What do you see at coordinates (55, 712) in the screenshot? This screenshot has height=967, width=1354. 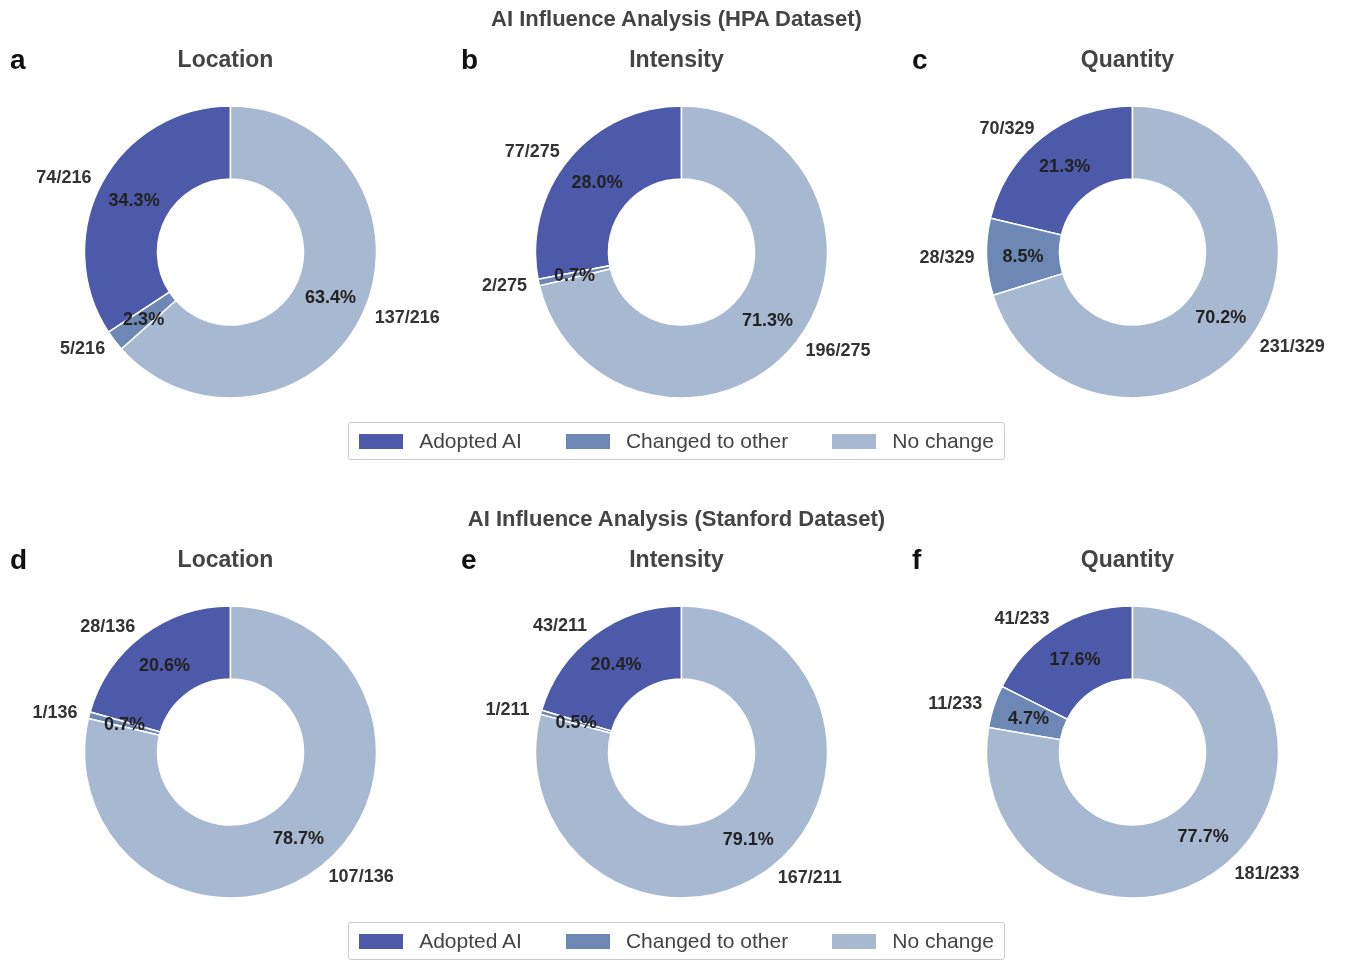 I see `data-label: 1/136` at bounding box center [55, 712].